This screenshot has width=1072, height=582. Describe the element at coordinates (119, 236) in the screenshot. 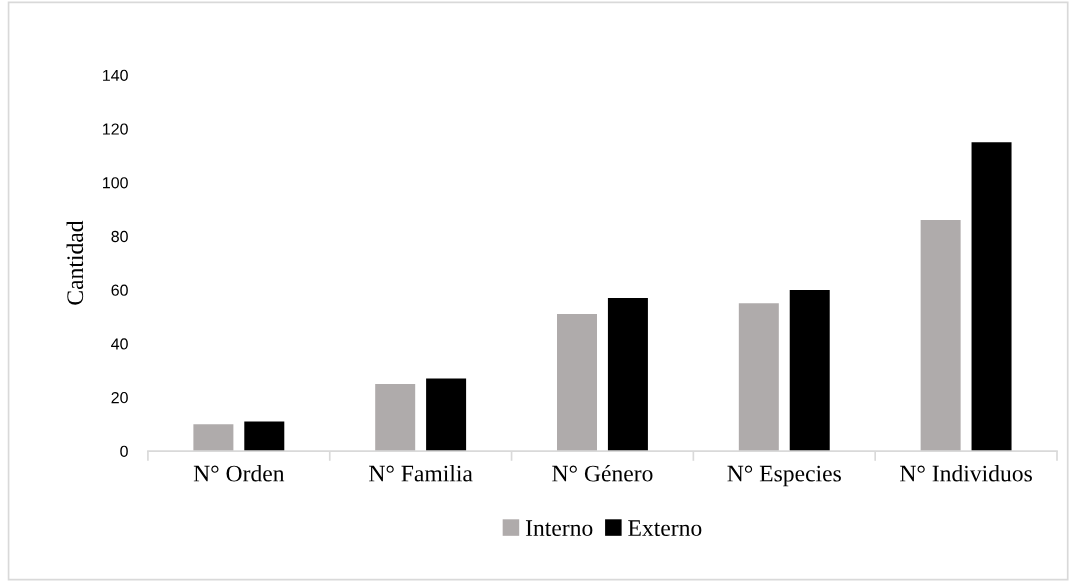

I see `y-tick-label: 80` at that location.